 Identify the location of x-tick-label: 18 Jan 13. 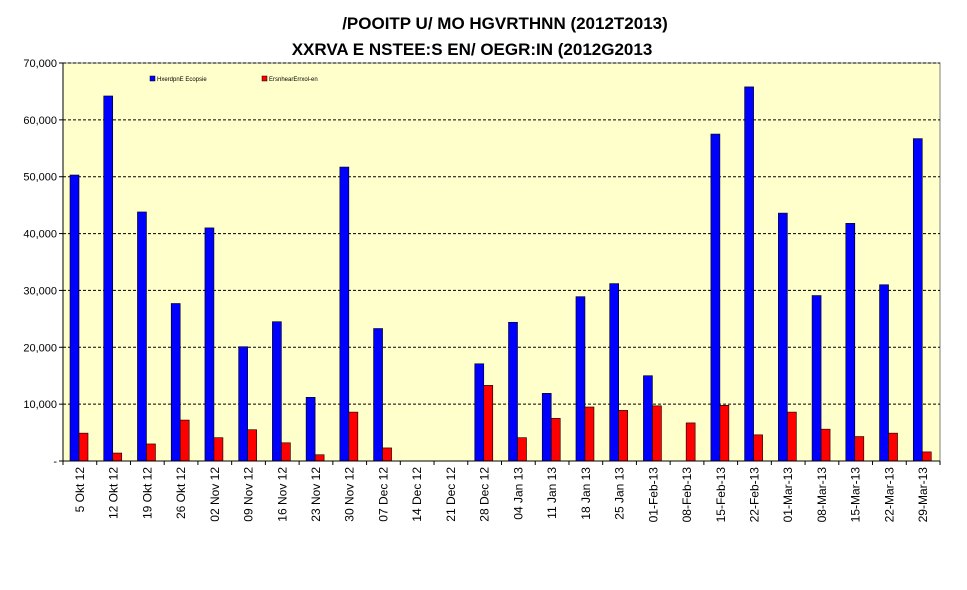
(586, 493).